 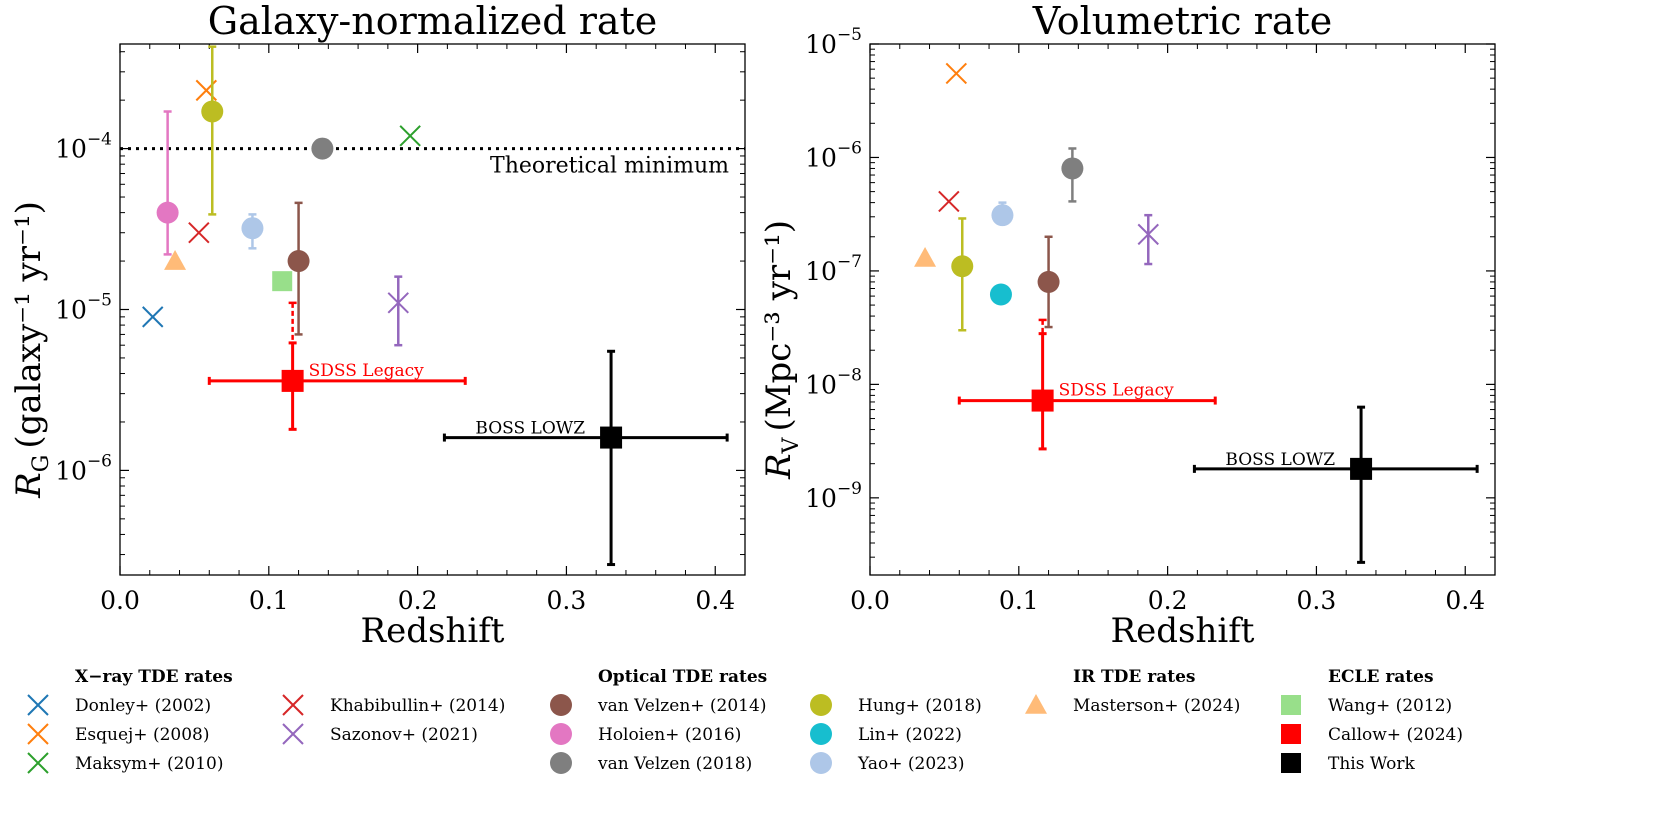 I want to click on chart-title: Galaxy-normalized rate, so click(x=433, y=21).